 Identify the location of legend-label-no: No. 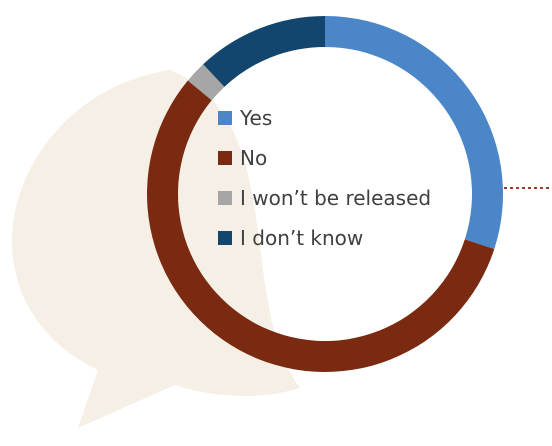
(254, 158).